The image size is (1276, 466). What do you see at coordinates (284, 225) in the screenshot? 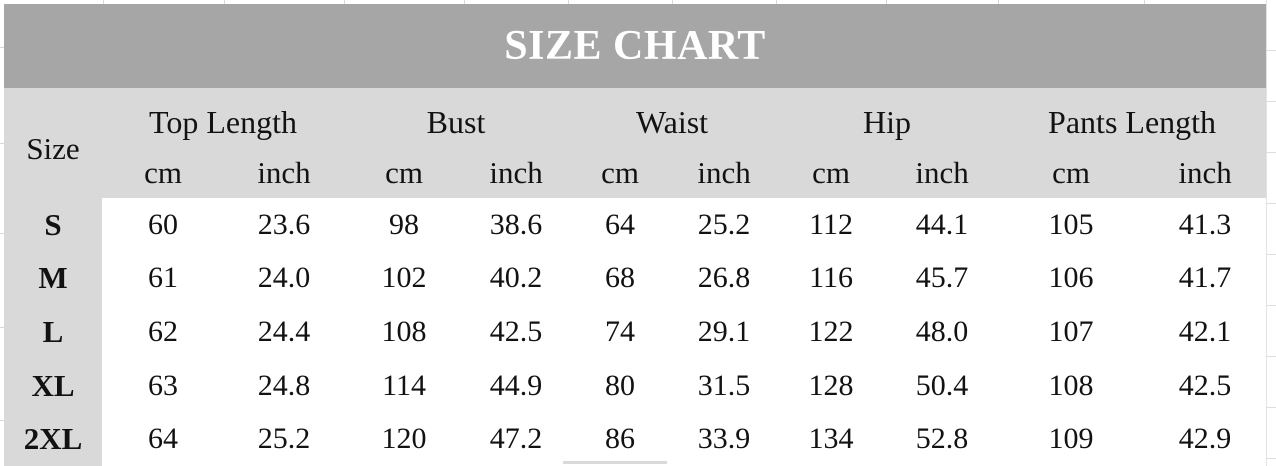
I see `measurement-cell: 23.6` at bounding box center [284, 225].